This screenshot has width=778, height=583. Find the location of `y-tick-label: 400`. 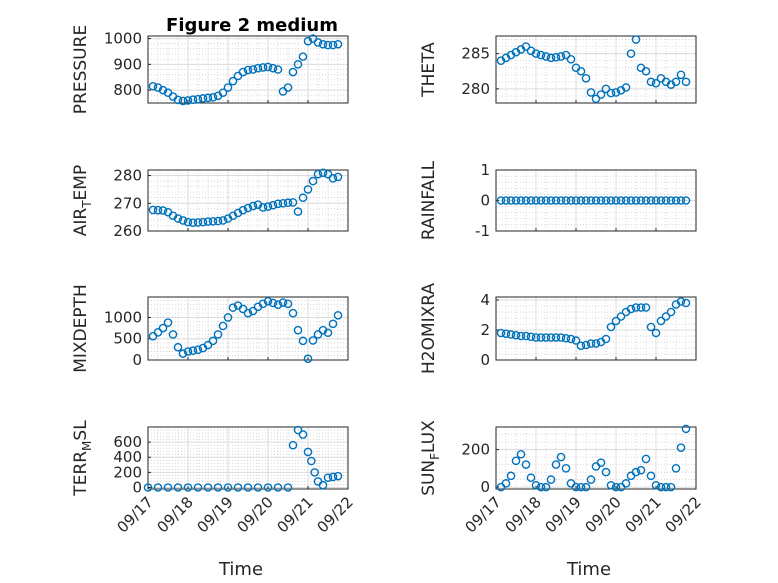

y-tick-label: 400 is located at coordinates (127, 457).